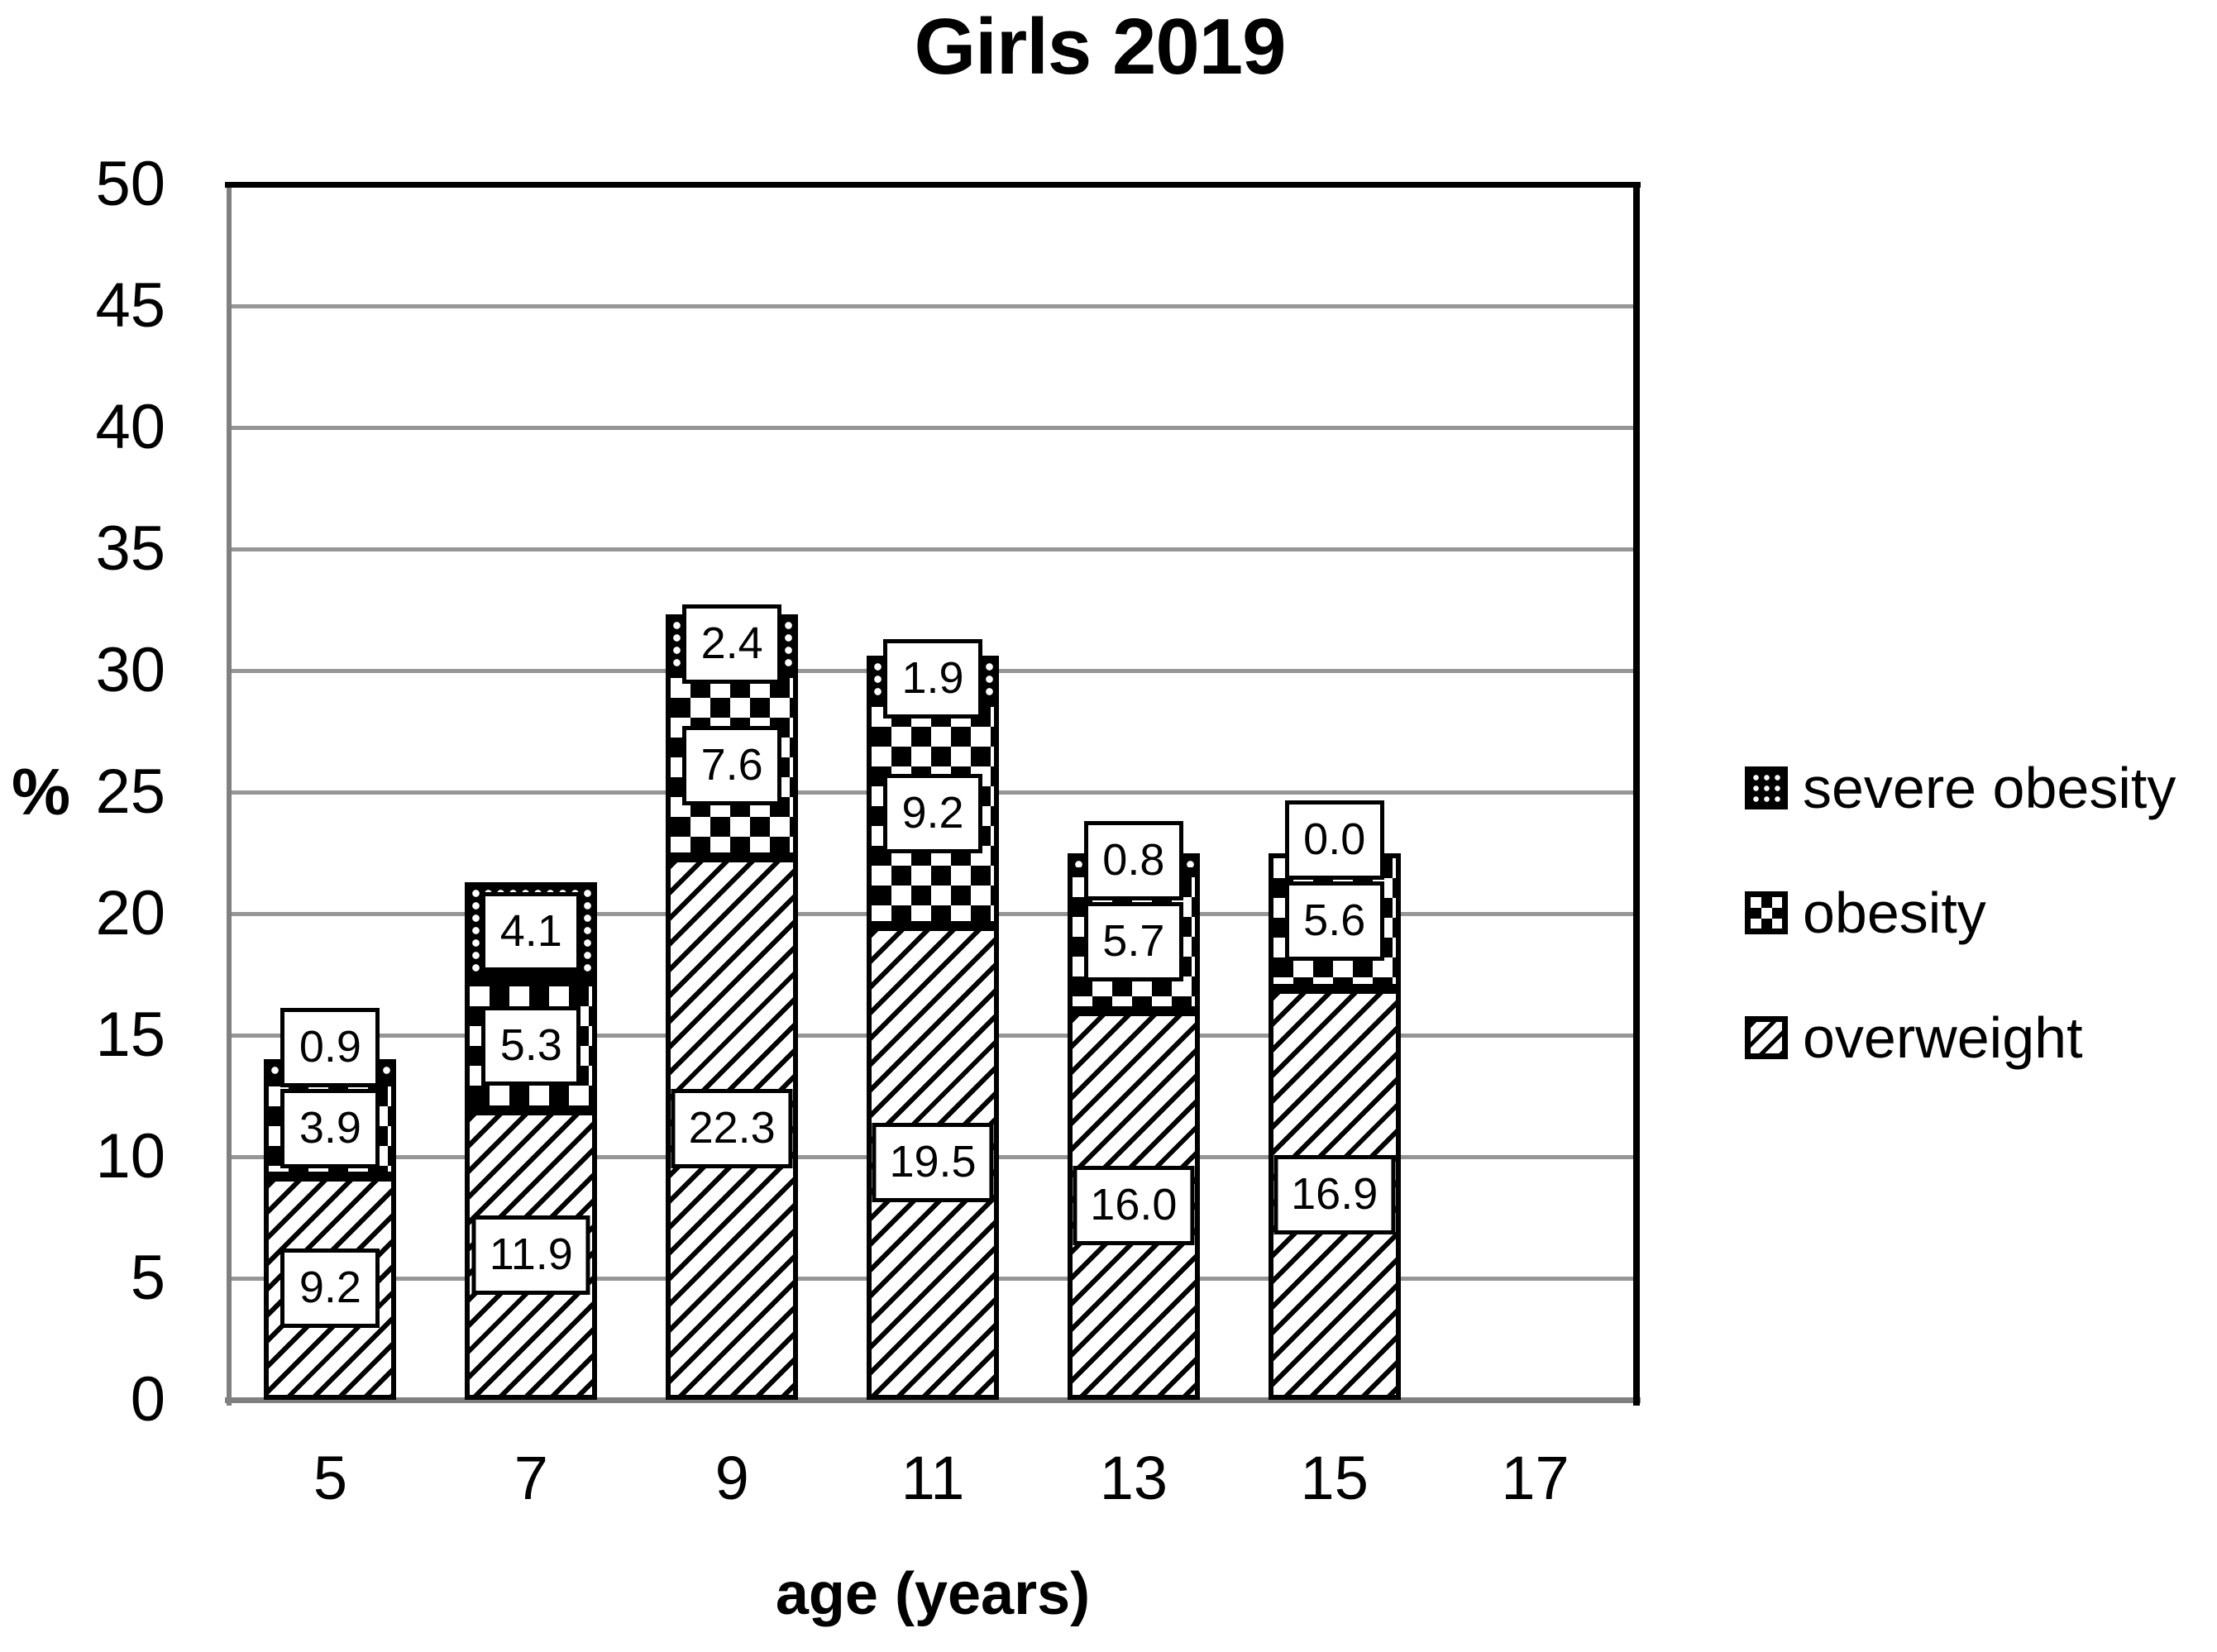 Image resolution: width=2217 pixels, height=1652 pixels. What do you see at coordinates (130, 1035) in the screenshot?
I see `y-tick-label-15: 15` at bounding box center [130, 1035].